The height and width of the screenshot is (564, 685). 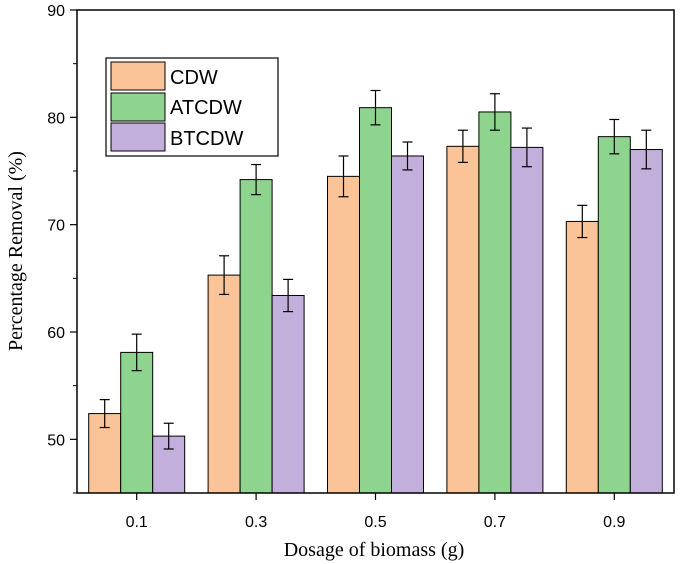 I want to click on x-tick-label: 0.9, so click(x=614, y=522).